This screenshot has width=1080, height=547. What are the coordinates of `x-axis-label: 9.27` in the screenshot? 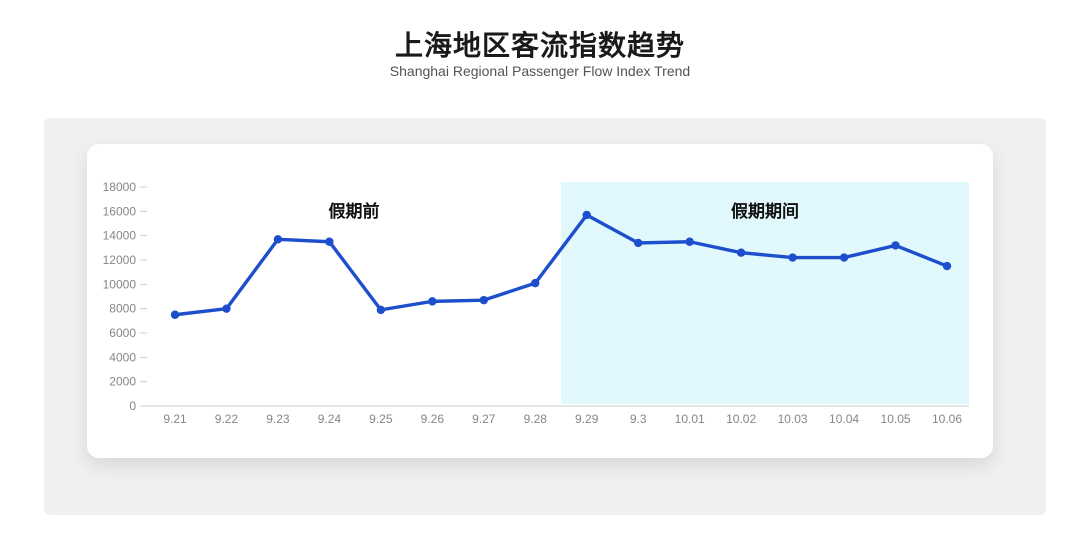 It's located at (484, 419).